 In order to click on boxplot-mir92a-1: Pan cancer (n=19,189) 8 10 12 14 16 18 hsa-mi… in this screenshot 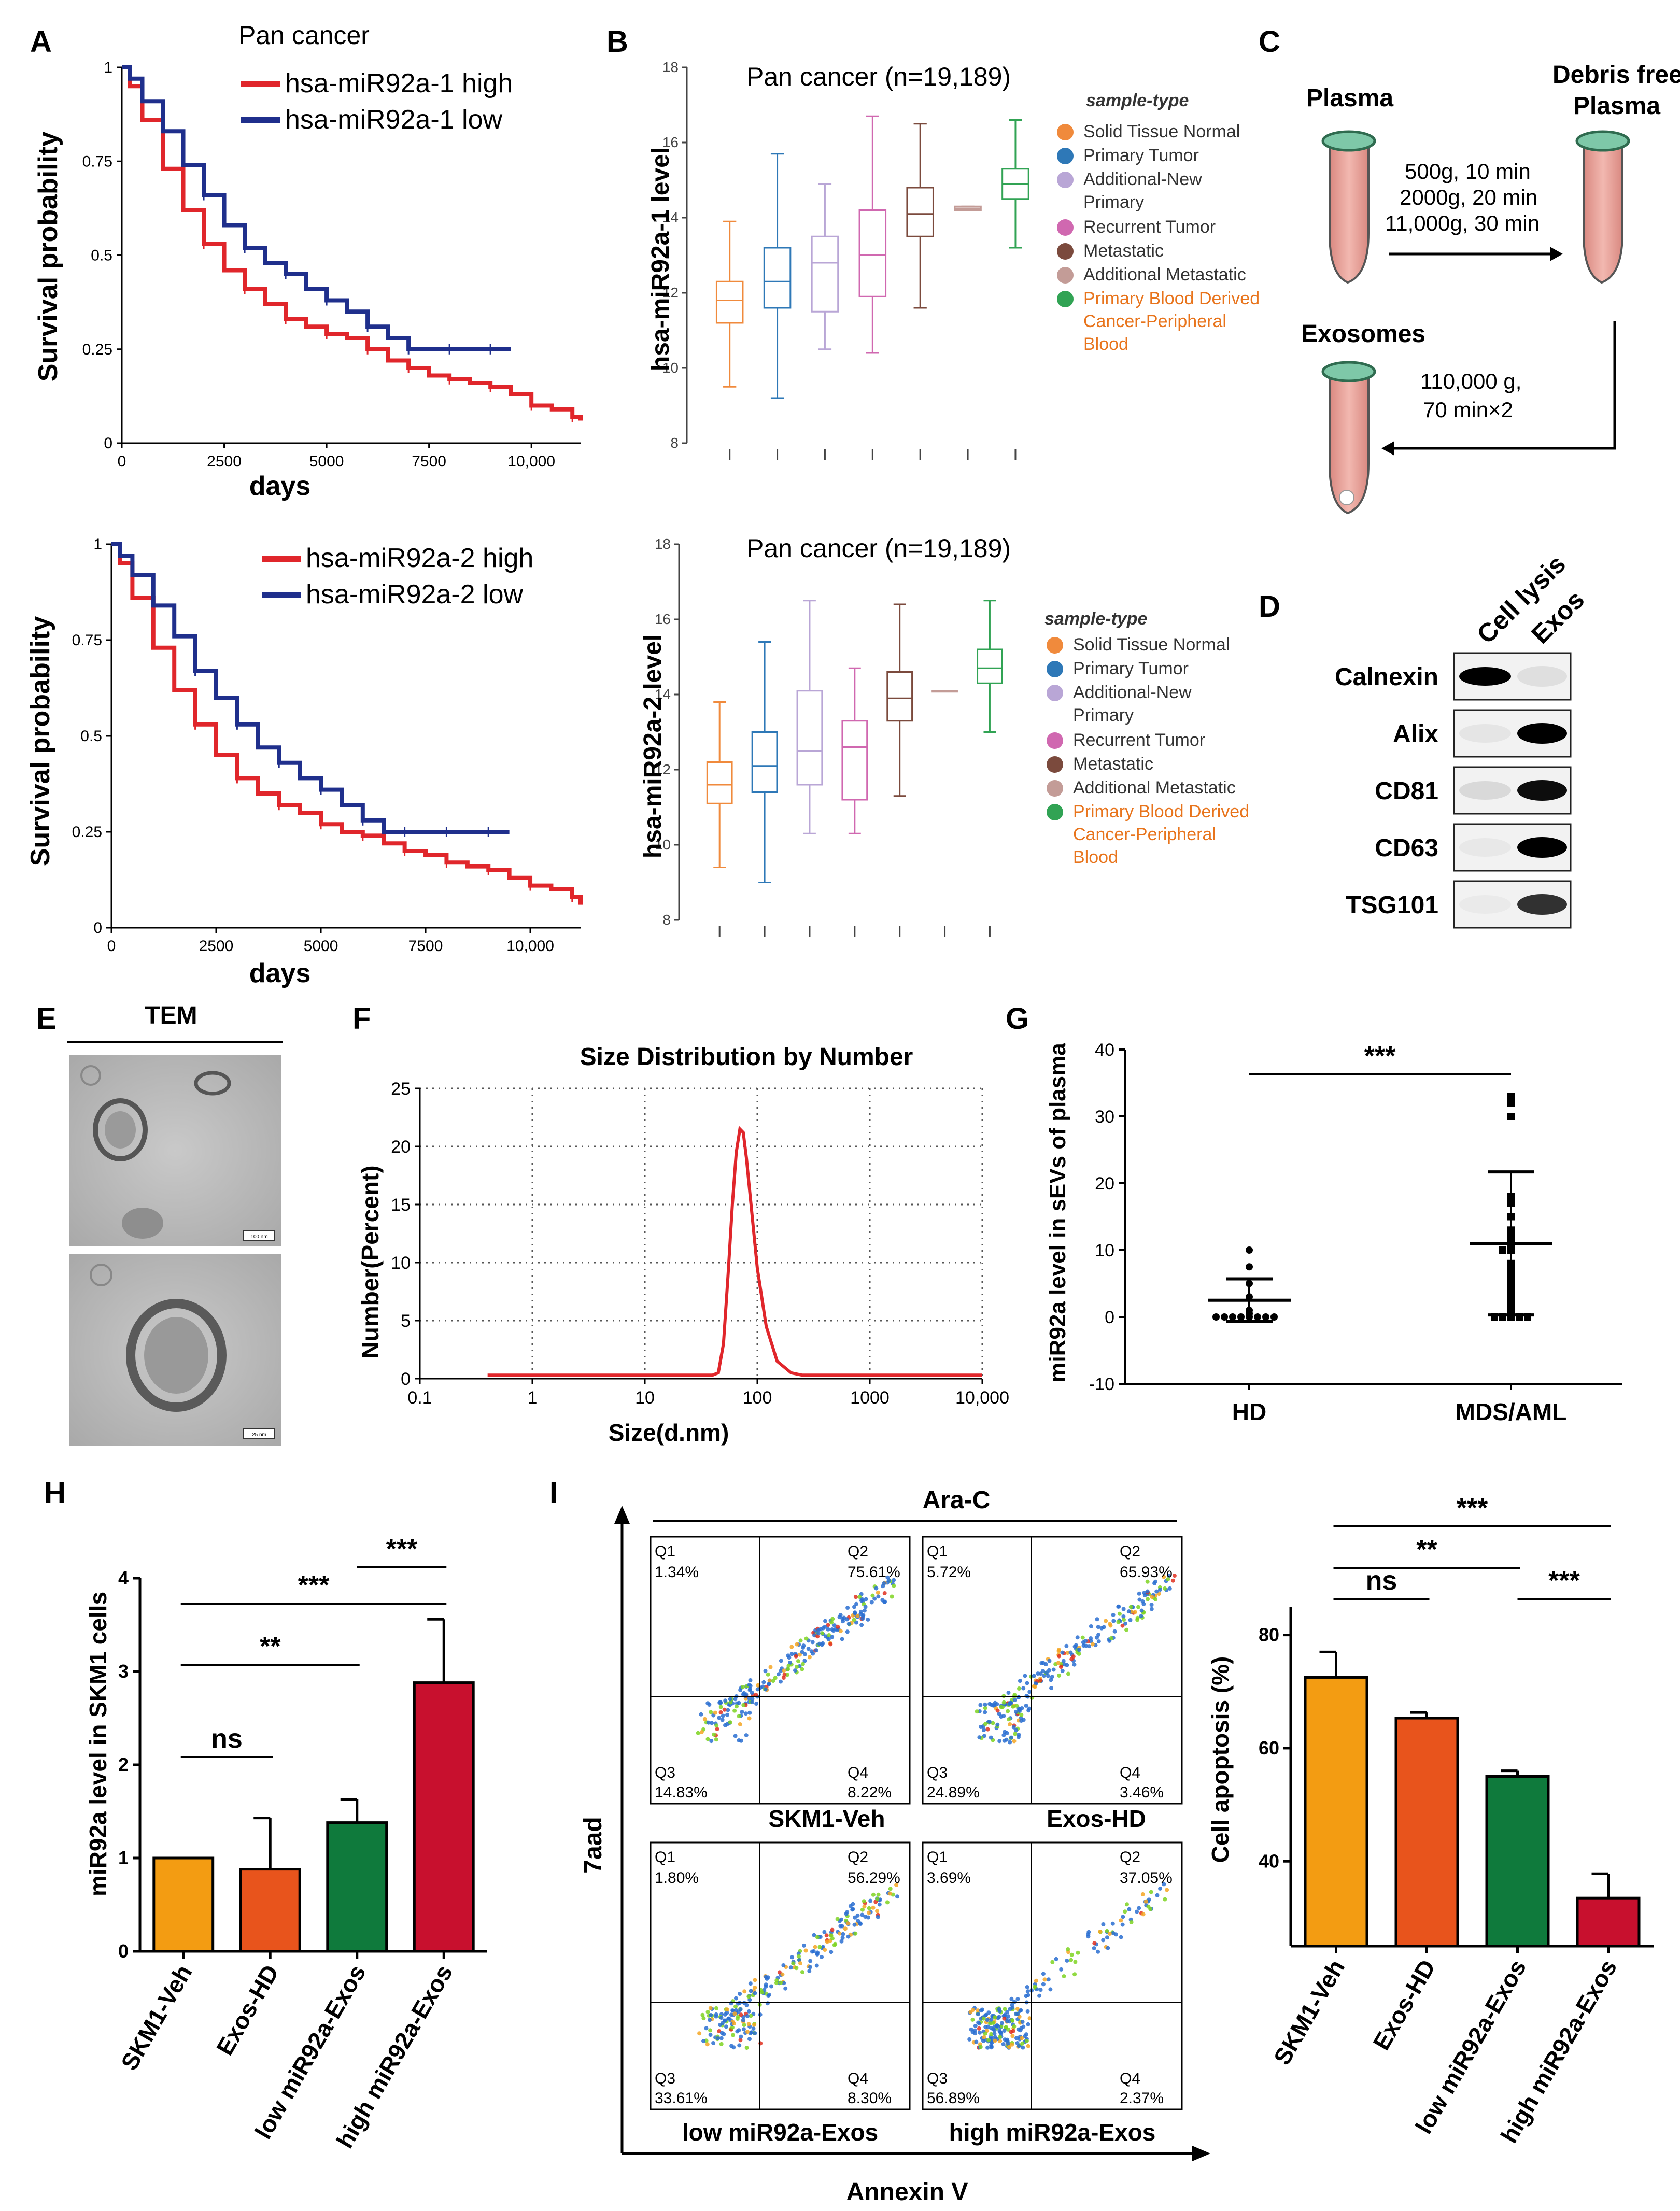, I will do `click(954, 259)`.